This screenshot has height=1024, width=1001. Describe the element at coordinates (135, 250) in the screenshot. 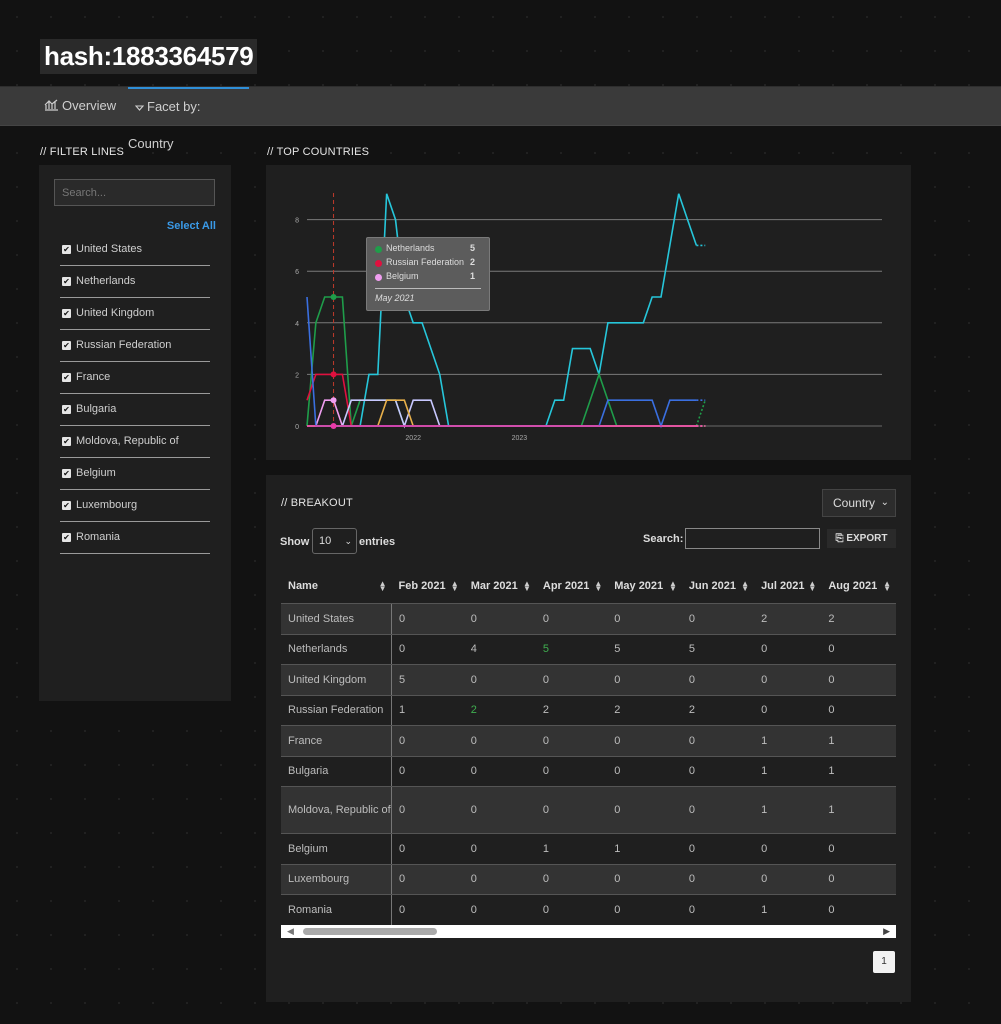

I see `filter-item: ✔ United States` at that location.